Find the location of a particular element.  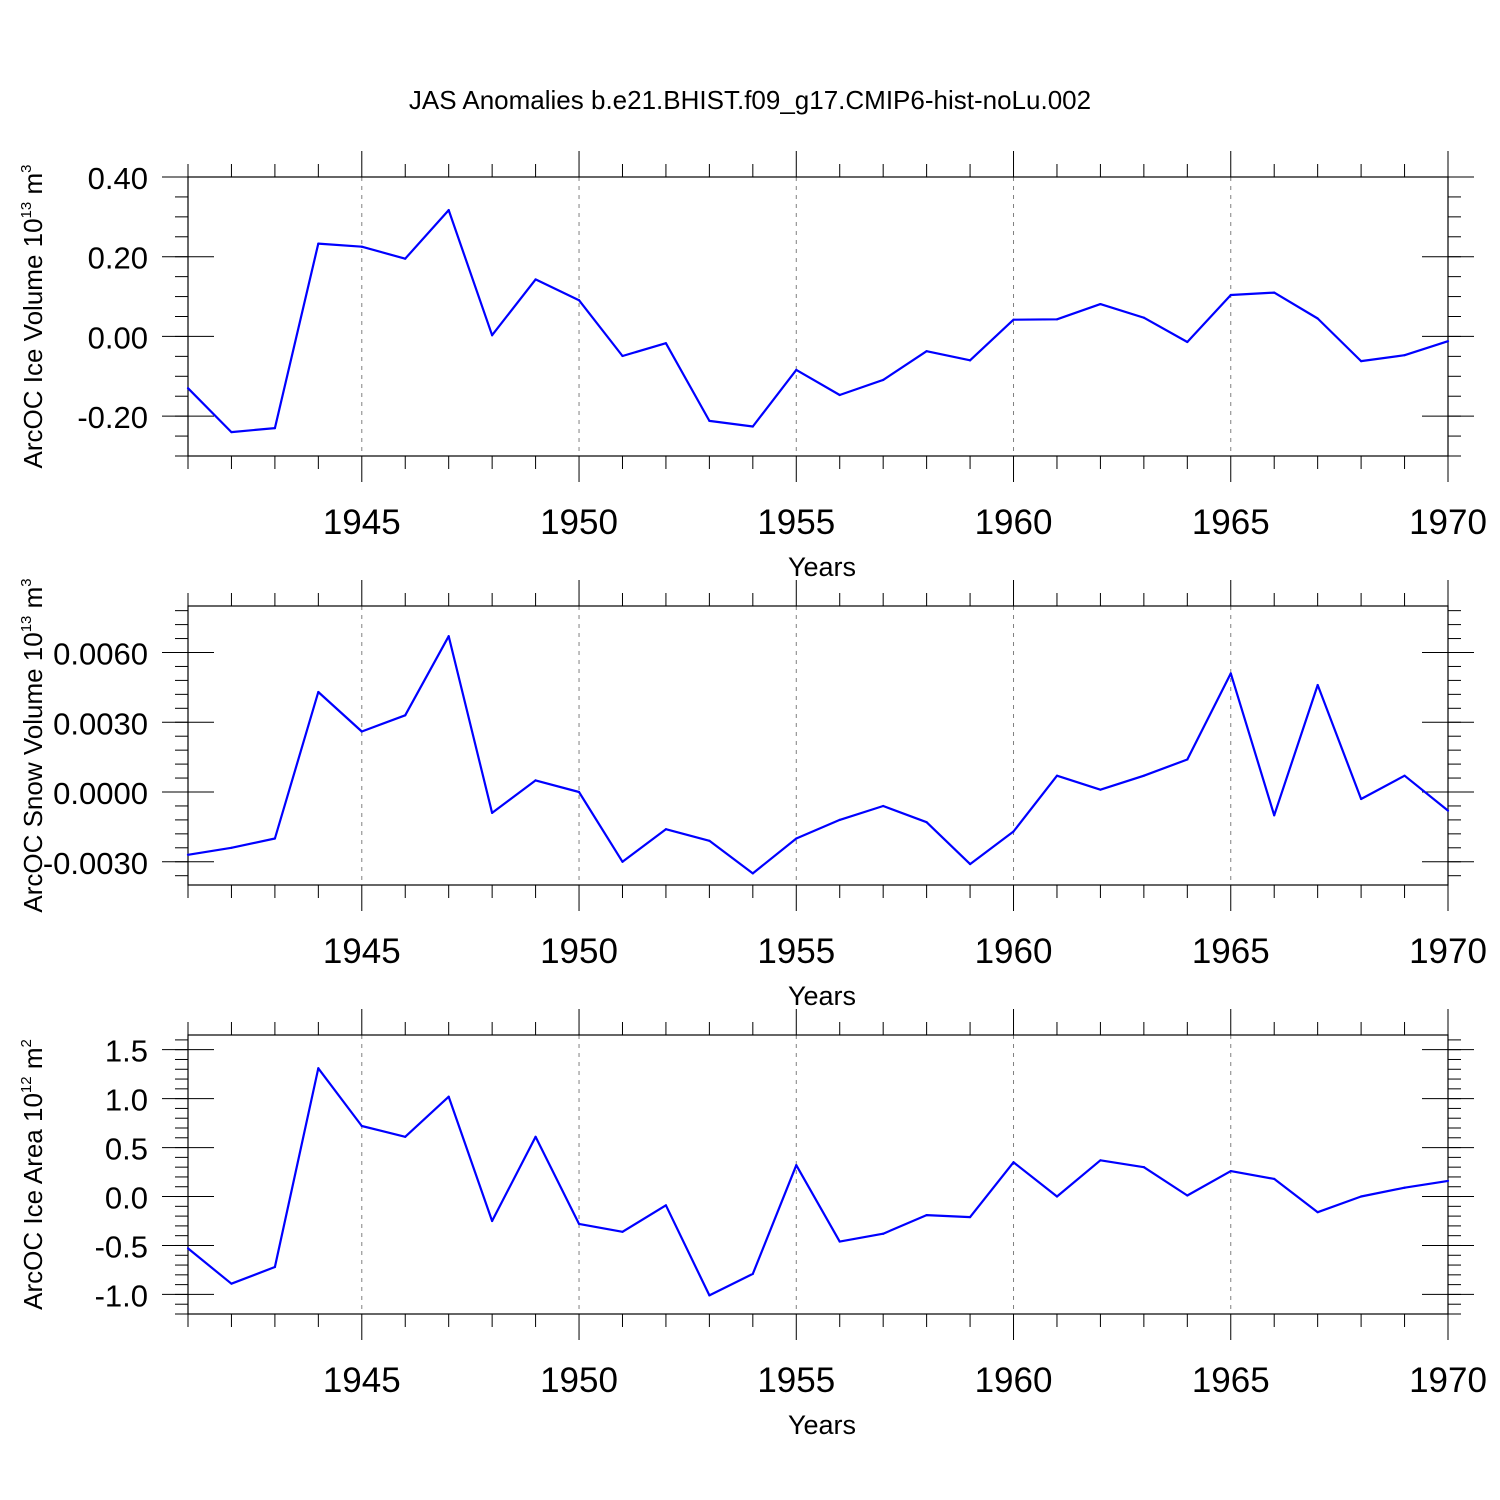

y-axis-label-unit-exponent: 2 is located at coordinates (26, 1043).